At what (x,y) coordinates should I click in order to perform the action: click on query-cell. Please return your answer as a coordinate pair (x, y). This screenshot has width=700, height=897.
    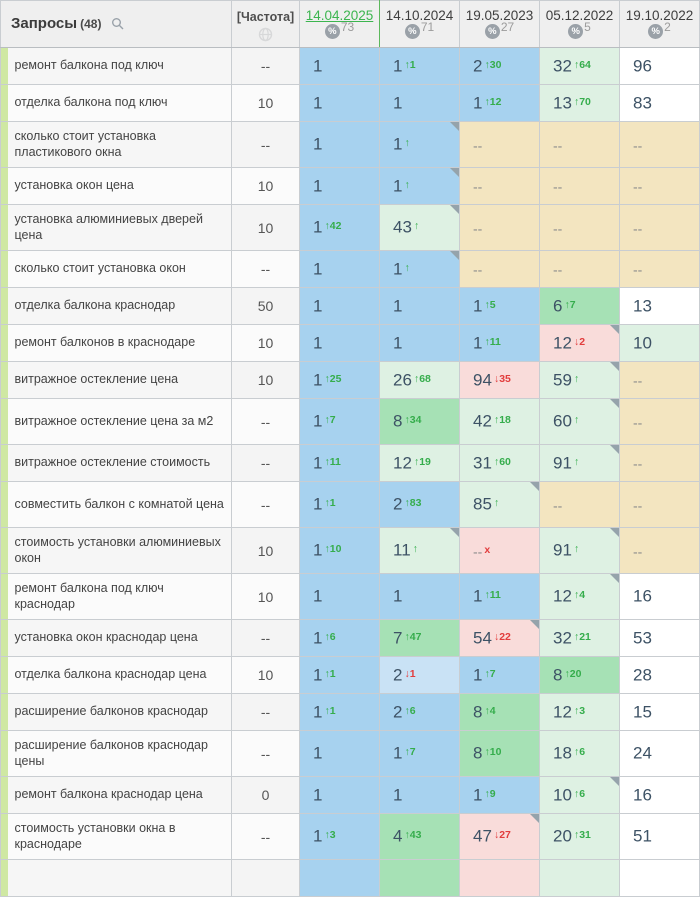
    Looking at the image, I should click on (120, 878).